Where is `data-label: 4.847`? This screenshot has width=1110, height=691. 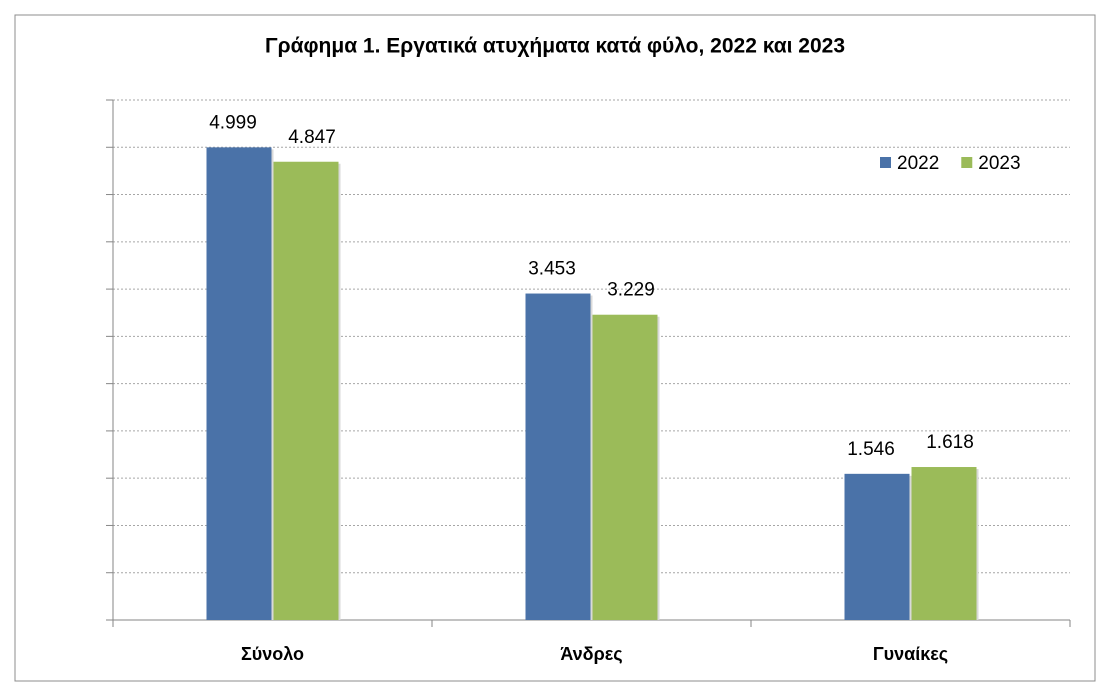 data-label: 4.847 is located at coordinates (312, 137).